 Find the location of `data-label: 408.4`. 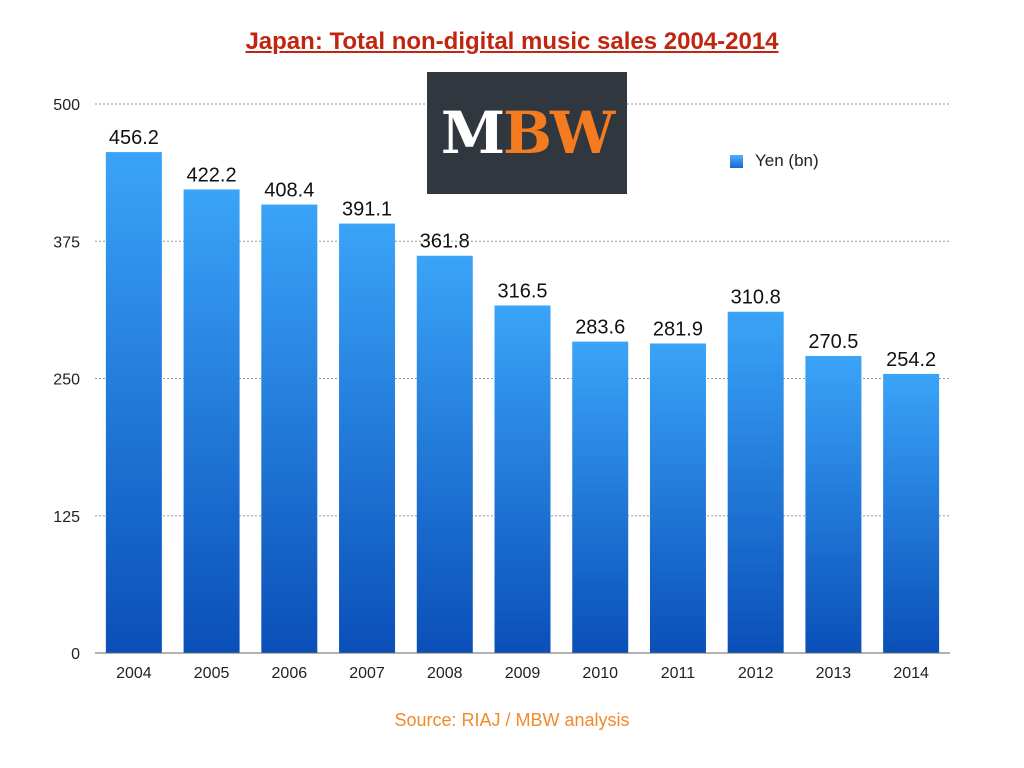

data-label: 408.4 is located at coordinates (289, 191).